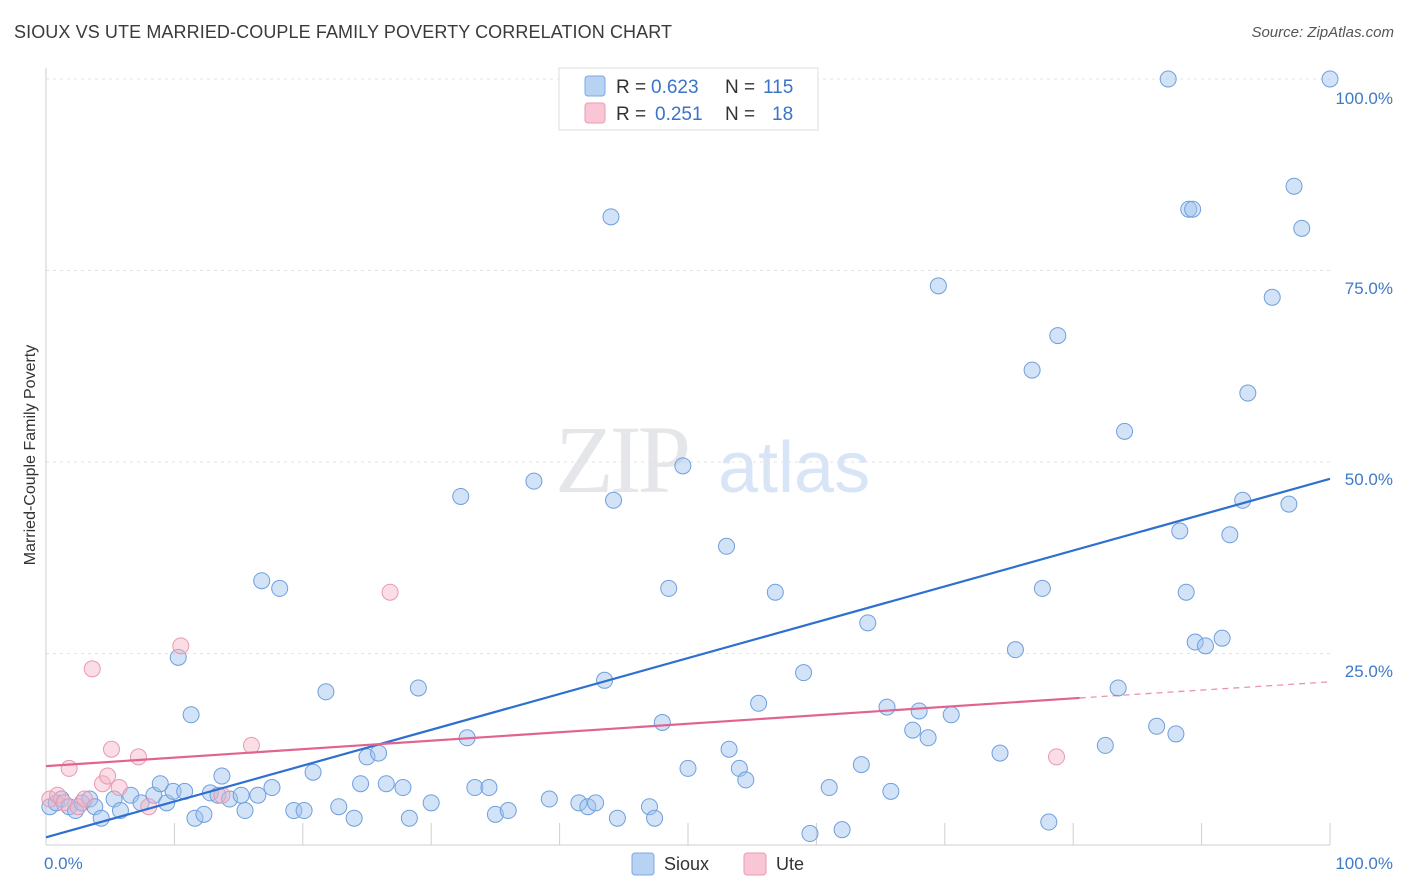 The width and height of the screenshot is (1406, 892). I want to click on legend-n-value-sioux: 115, so click(778, 87).